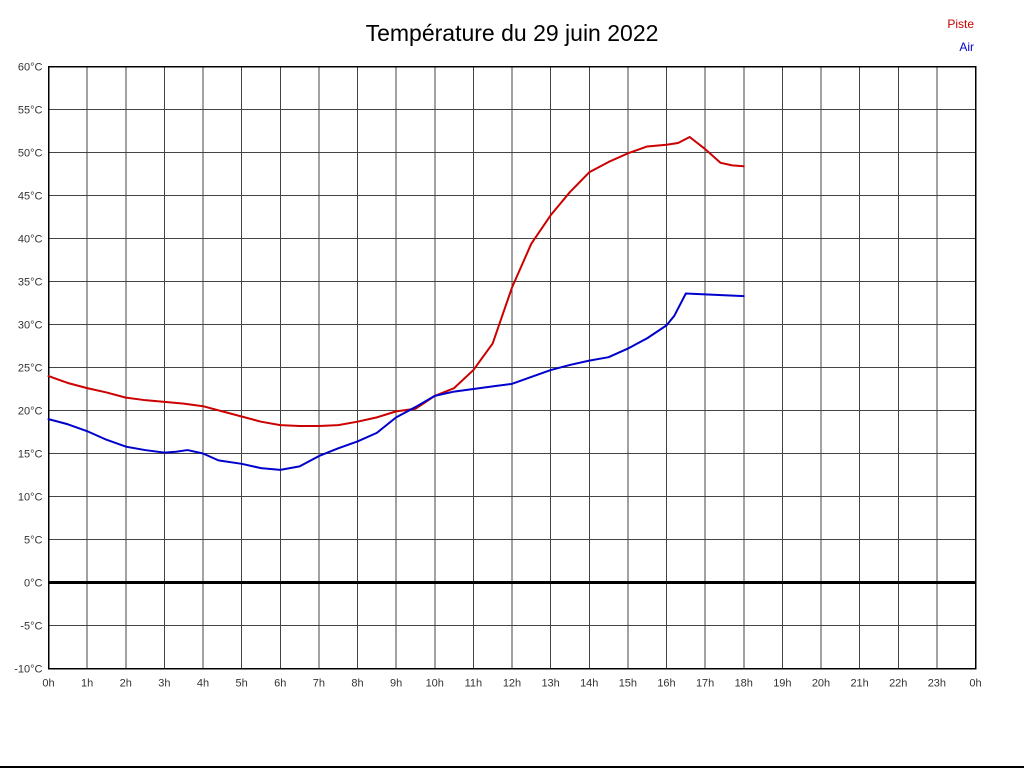 The height and width of the screenshot is (768, 1024). What do you see at coordinates (512, 767) in the screenshot?
I see `bottom-border` at bounding box center [512, 767].